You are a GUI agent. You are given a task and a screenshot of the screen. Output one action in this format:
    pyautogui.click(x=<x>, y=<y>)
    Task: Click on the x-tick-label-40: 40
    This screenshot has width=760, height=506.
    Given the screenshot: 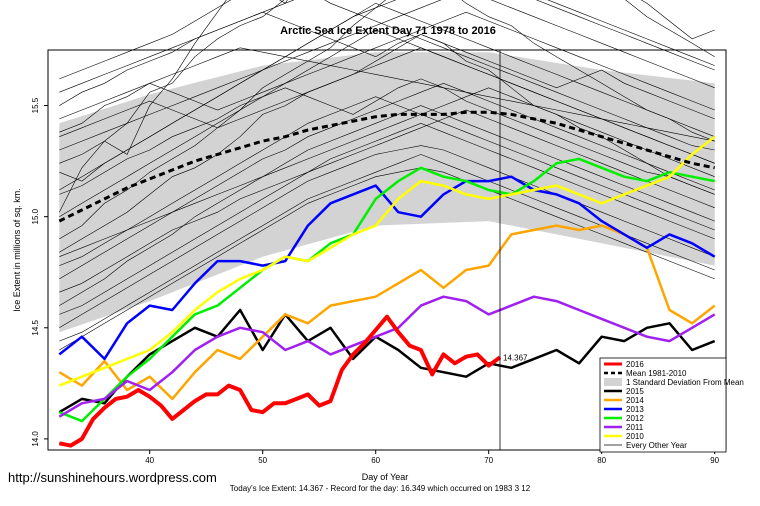 What is the action you would take?
    pyautogui.click(x=149, y=460)
    